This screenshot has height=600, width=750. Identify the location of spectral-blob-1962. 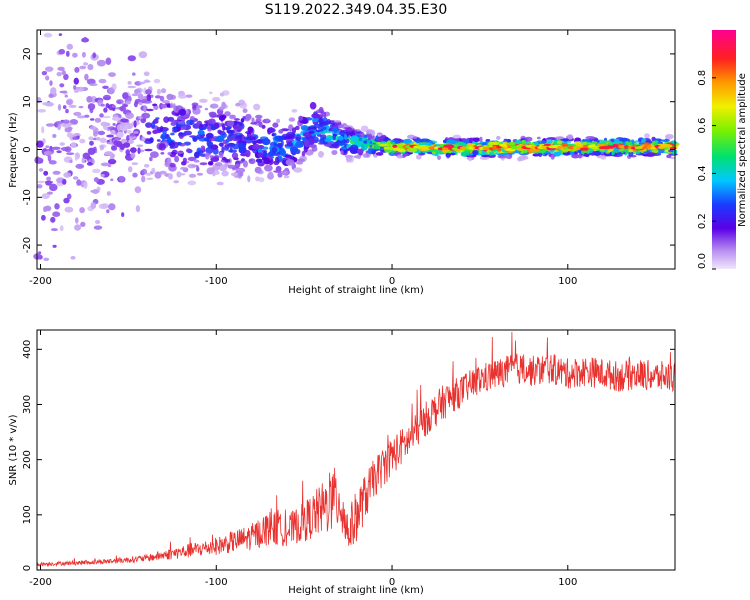
(169, 154).